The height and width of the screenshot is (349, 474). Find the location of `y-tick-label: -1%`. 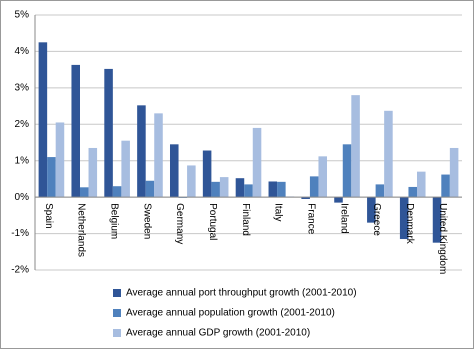

y-tick-label: -1% is located at coordinates (20, 233).